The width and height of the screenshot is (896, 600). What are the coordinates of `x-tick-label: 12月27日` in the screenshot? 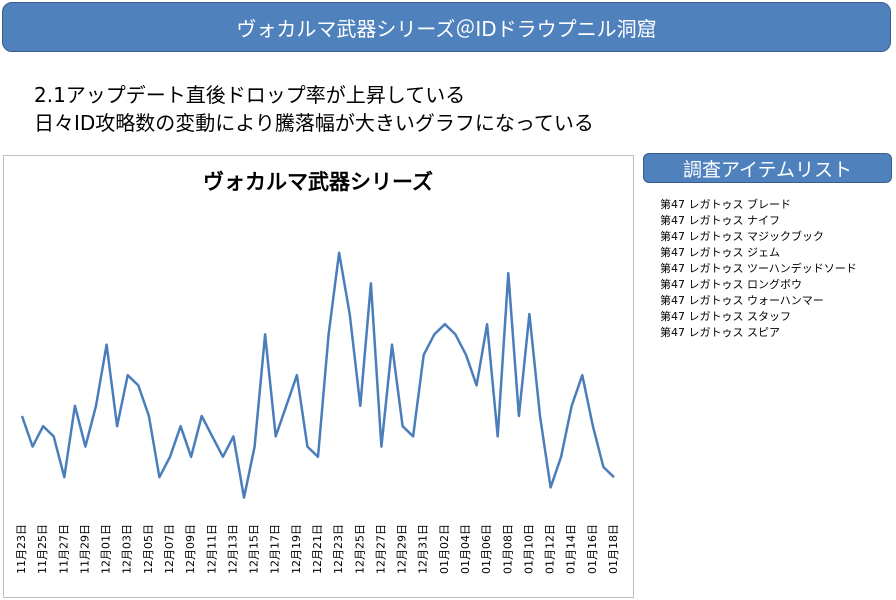 It's located at (380, 549).